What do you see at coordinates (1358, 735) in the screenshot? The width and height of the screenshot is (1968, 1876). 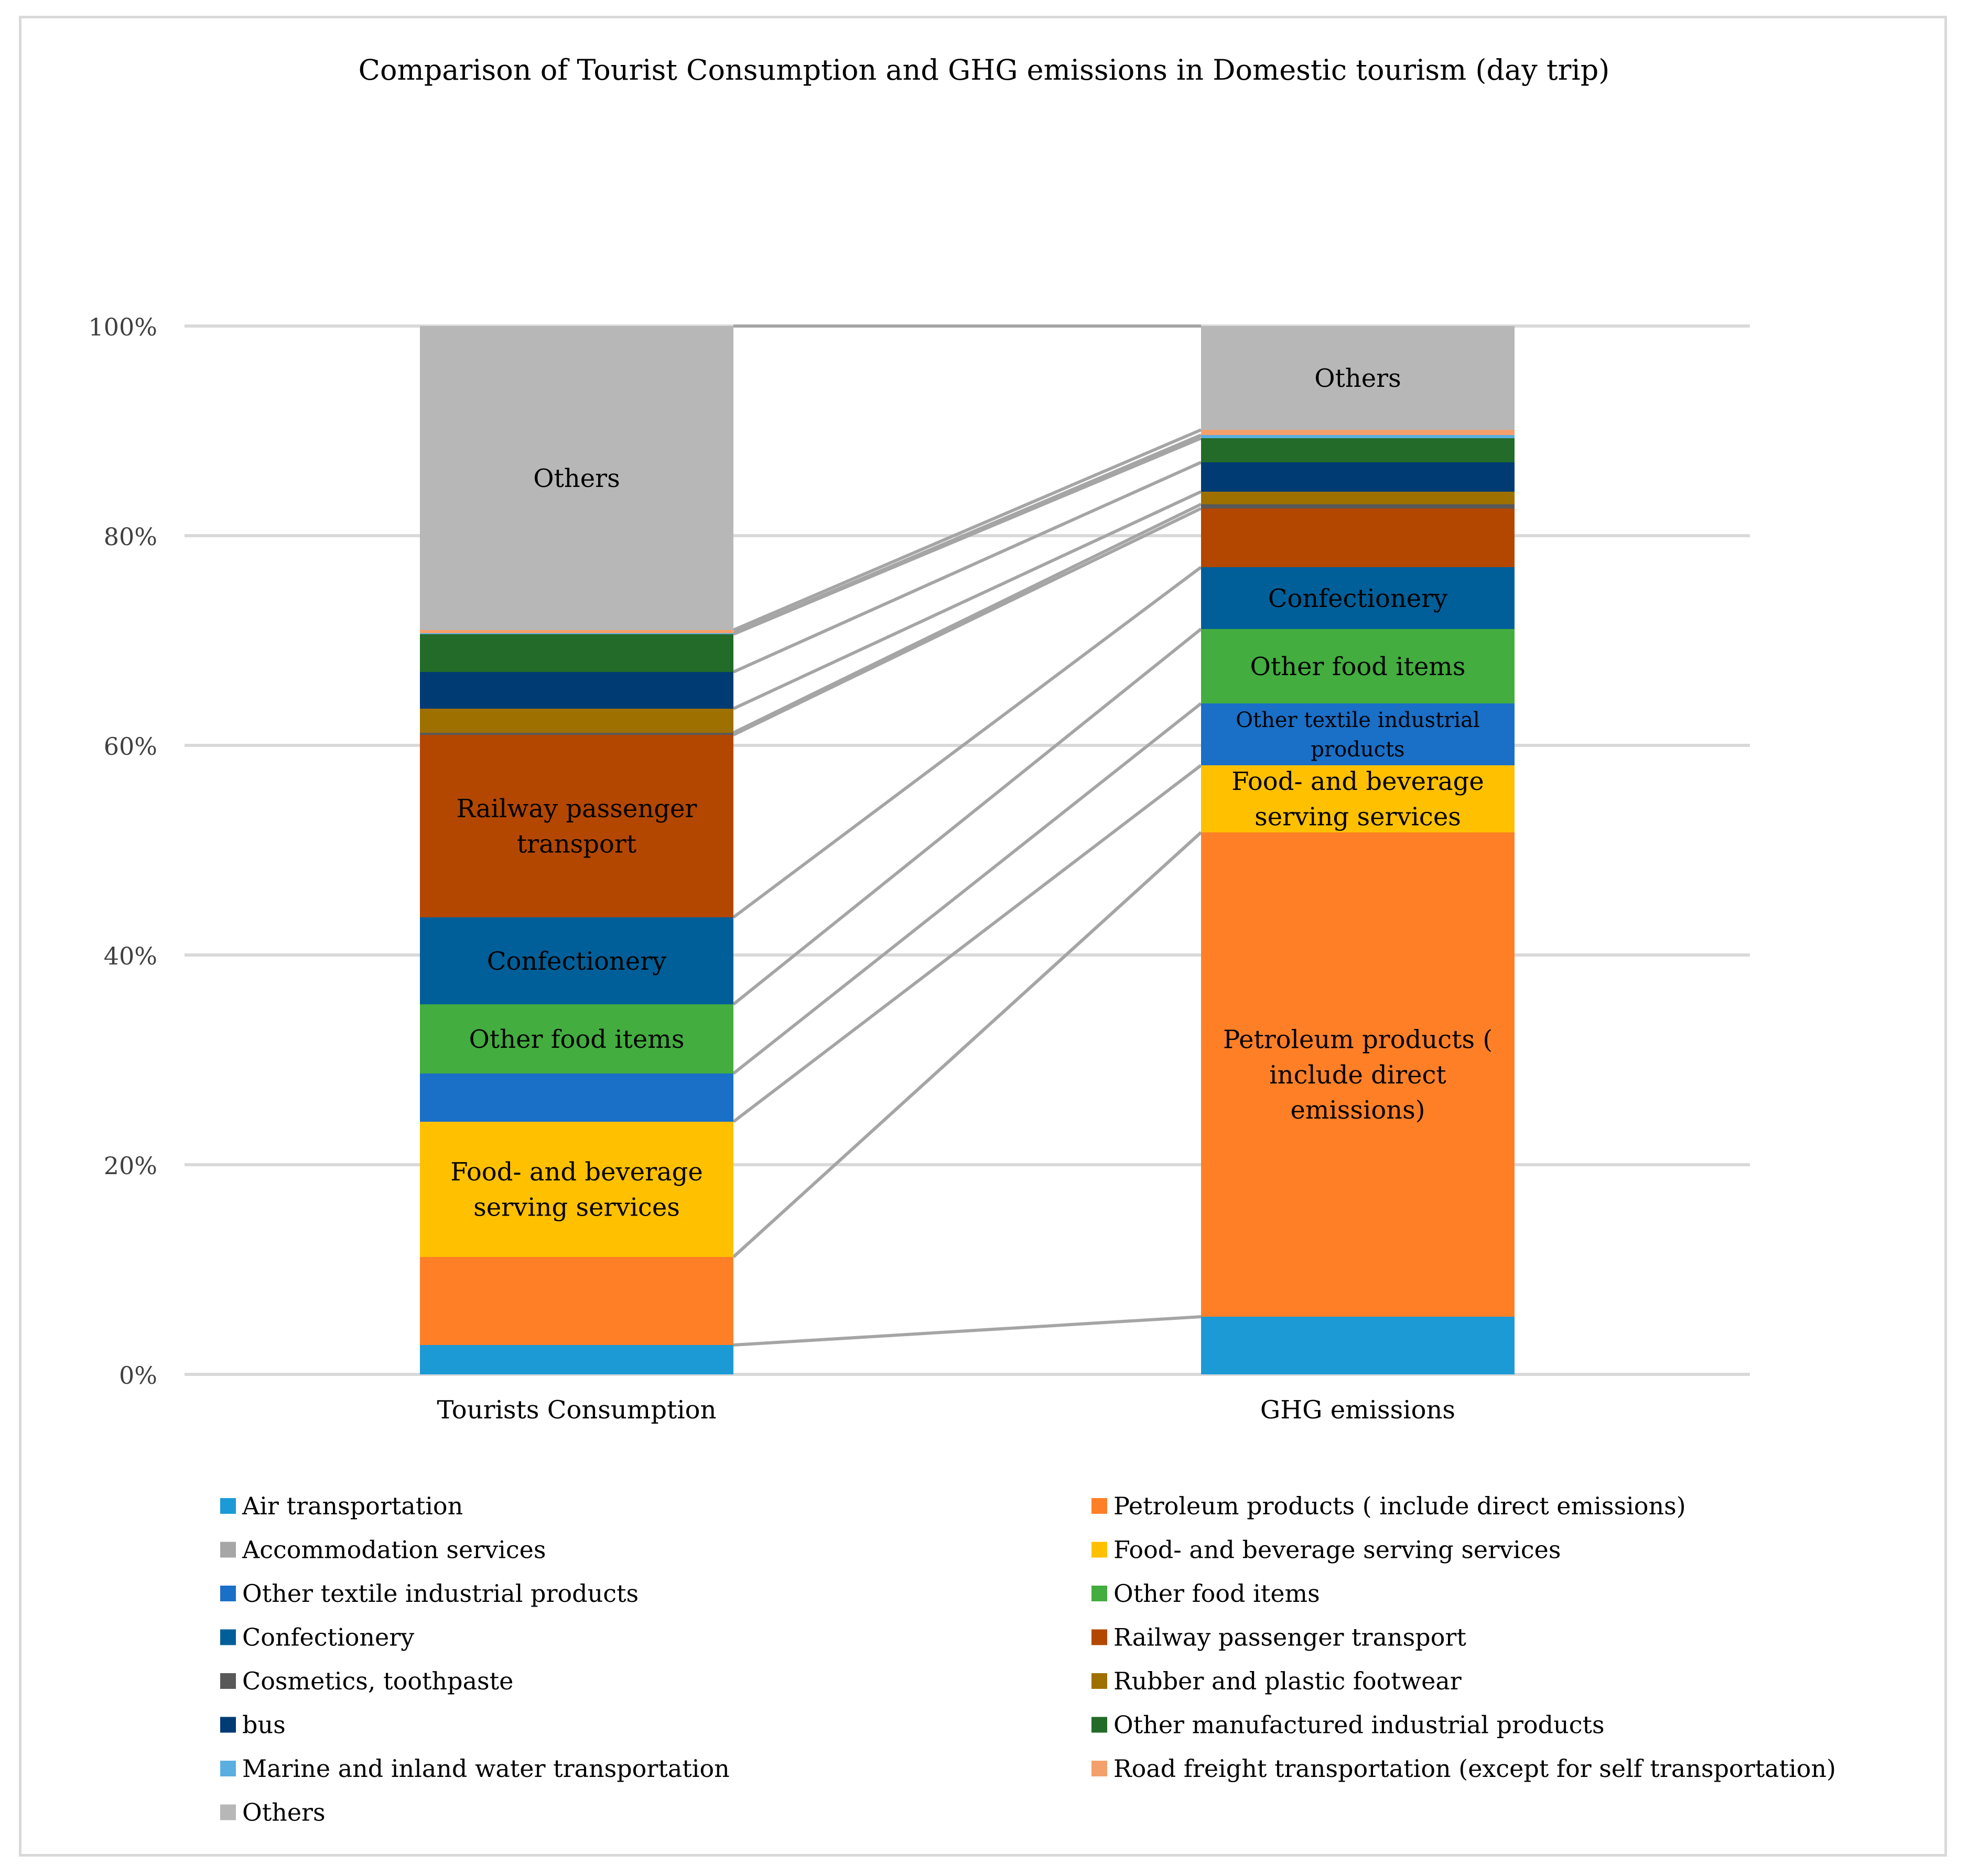 I see `segment-data-label: Other textile industrial products` at bounding box center [1358, 735].